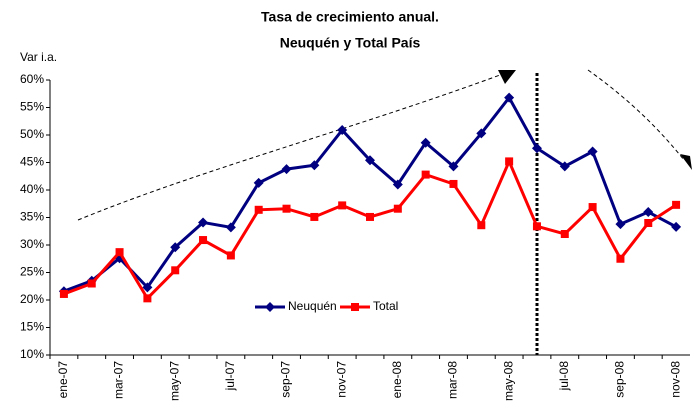  Describe the element at coordinates (119, 380) in the screenshot. I see `x-tick-label: mar-07` at that location.